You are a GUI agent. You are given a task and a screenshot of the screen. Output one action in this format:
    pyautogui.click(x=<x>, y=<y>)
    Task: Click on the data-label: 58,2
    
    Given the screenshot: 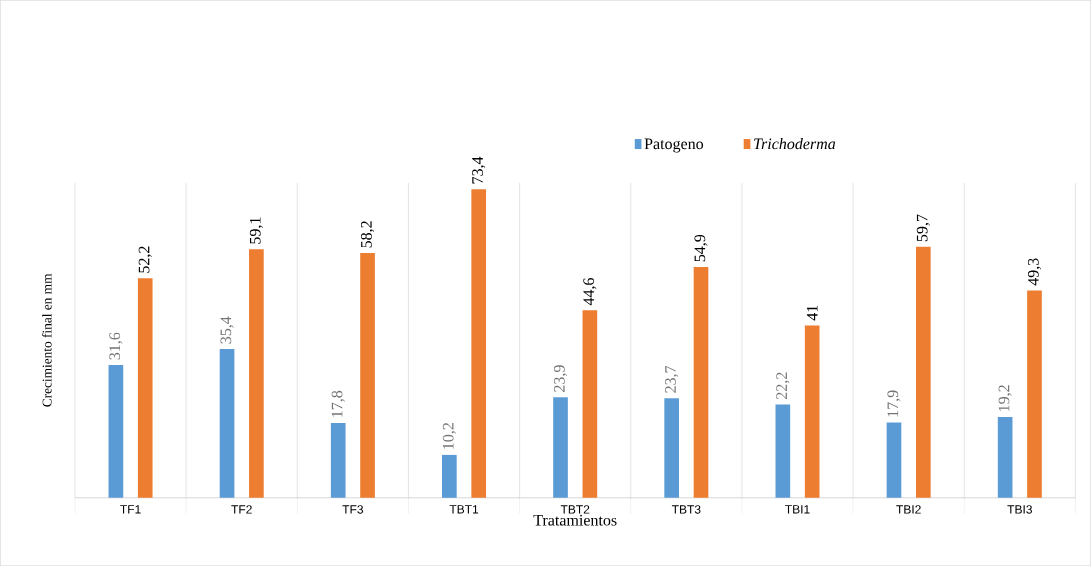 What is the action you would take?
    pyautogui.click(x=367, y=234)
    